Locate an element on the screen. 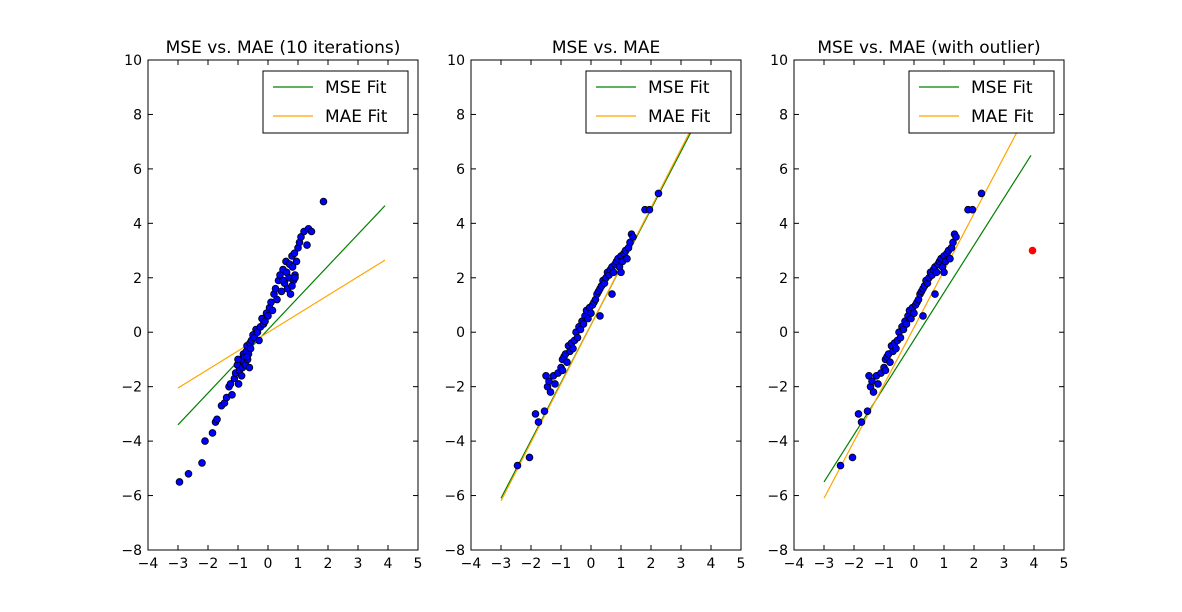 This screenshot has height=612, width=1182. plot-area is located at coordinates (280, 341).